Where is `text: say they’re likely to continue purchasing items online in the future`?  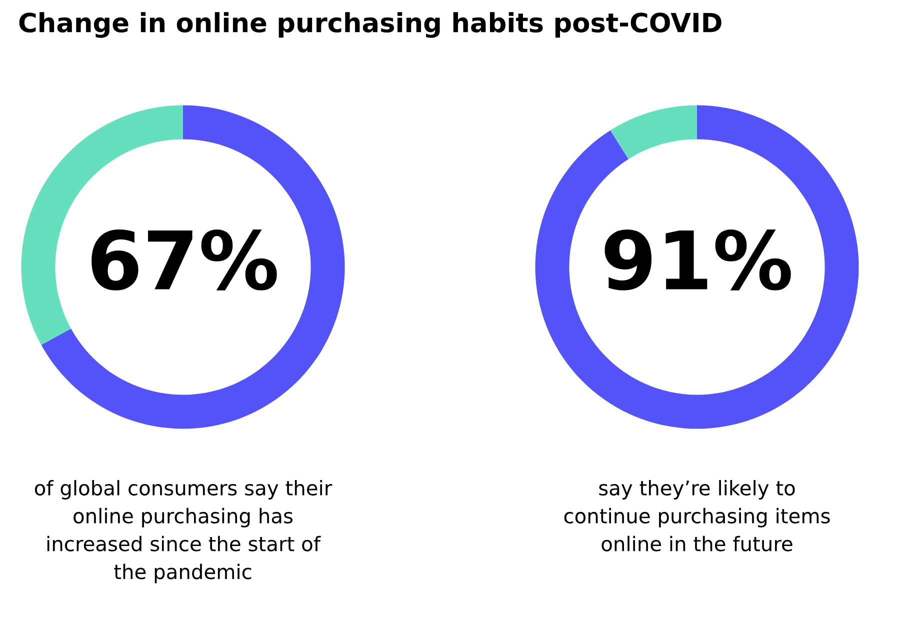
text: say they’re likely to continue purchasing items online in the future is located at coordinates (697, 516).